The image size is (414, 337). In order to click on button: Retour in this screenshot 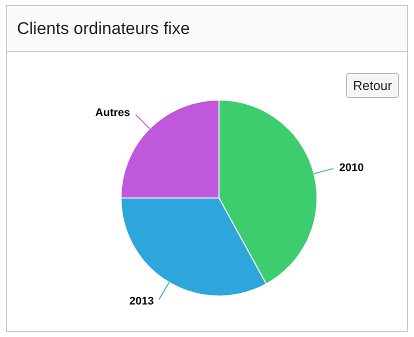, I will do `click(372, 85)`.